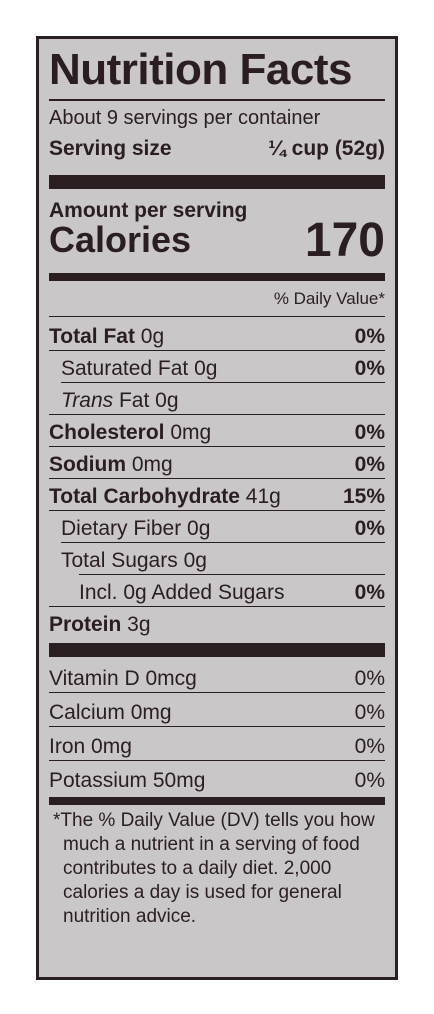  I want to click on nutrient-name: Sodium, so click(87, 464).